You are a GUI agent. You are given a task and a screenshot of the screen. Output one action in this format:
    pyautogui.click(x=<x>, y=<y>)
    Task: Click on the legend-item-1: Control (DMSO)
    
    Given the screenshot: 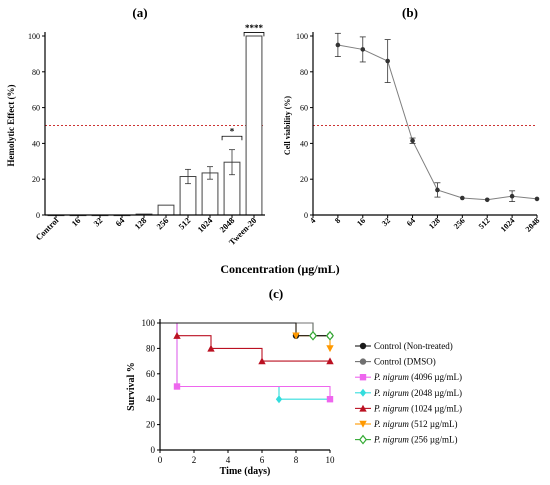 What is the action you would take?
    pyautogui.click(x=395, y=362)
    